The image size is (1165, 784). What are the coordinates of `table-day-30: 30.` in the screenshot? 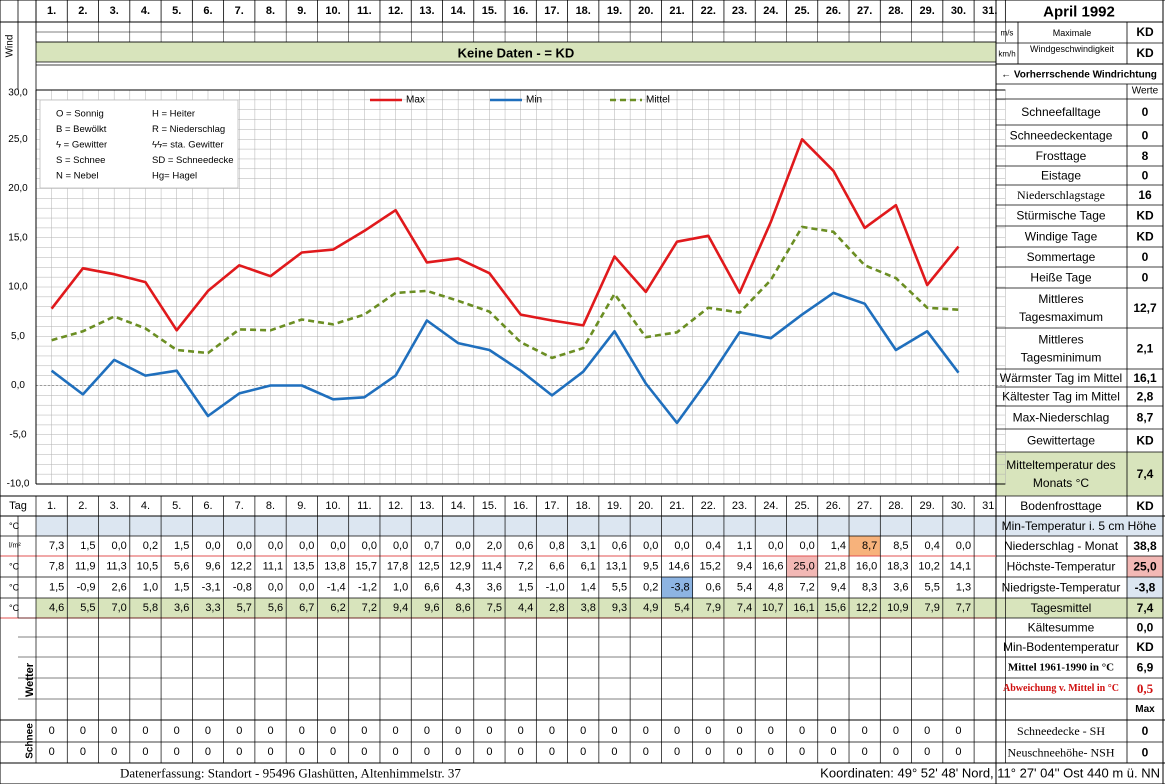 It's located at (958, 506).